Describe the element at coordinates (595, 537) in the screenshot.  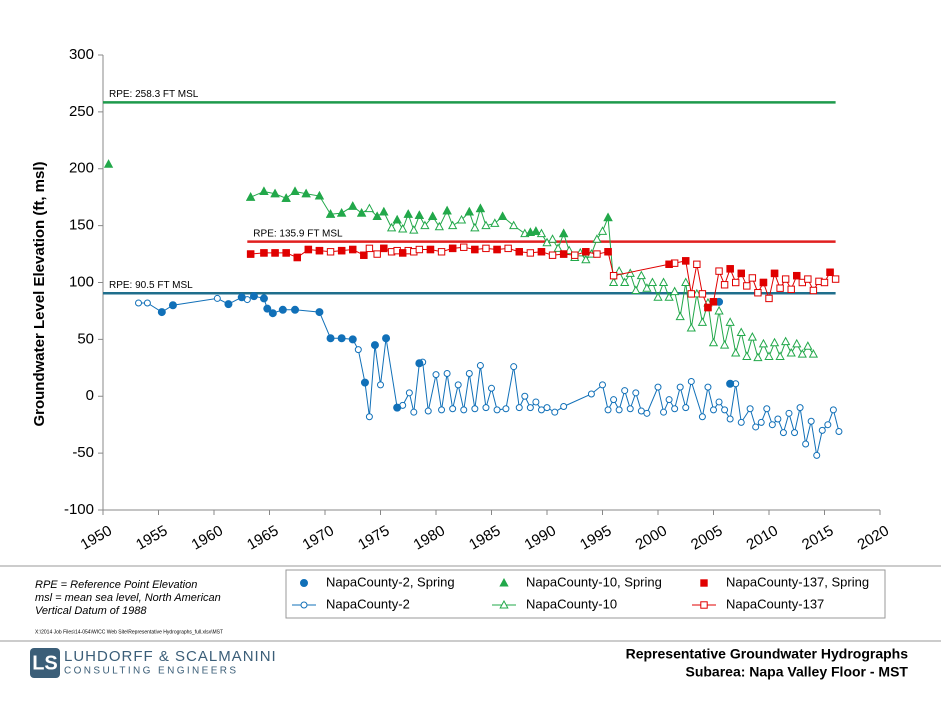
I see `x-tick-label: 1995` at that location.